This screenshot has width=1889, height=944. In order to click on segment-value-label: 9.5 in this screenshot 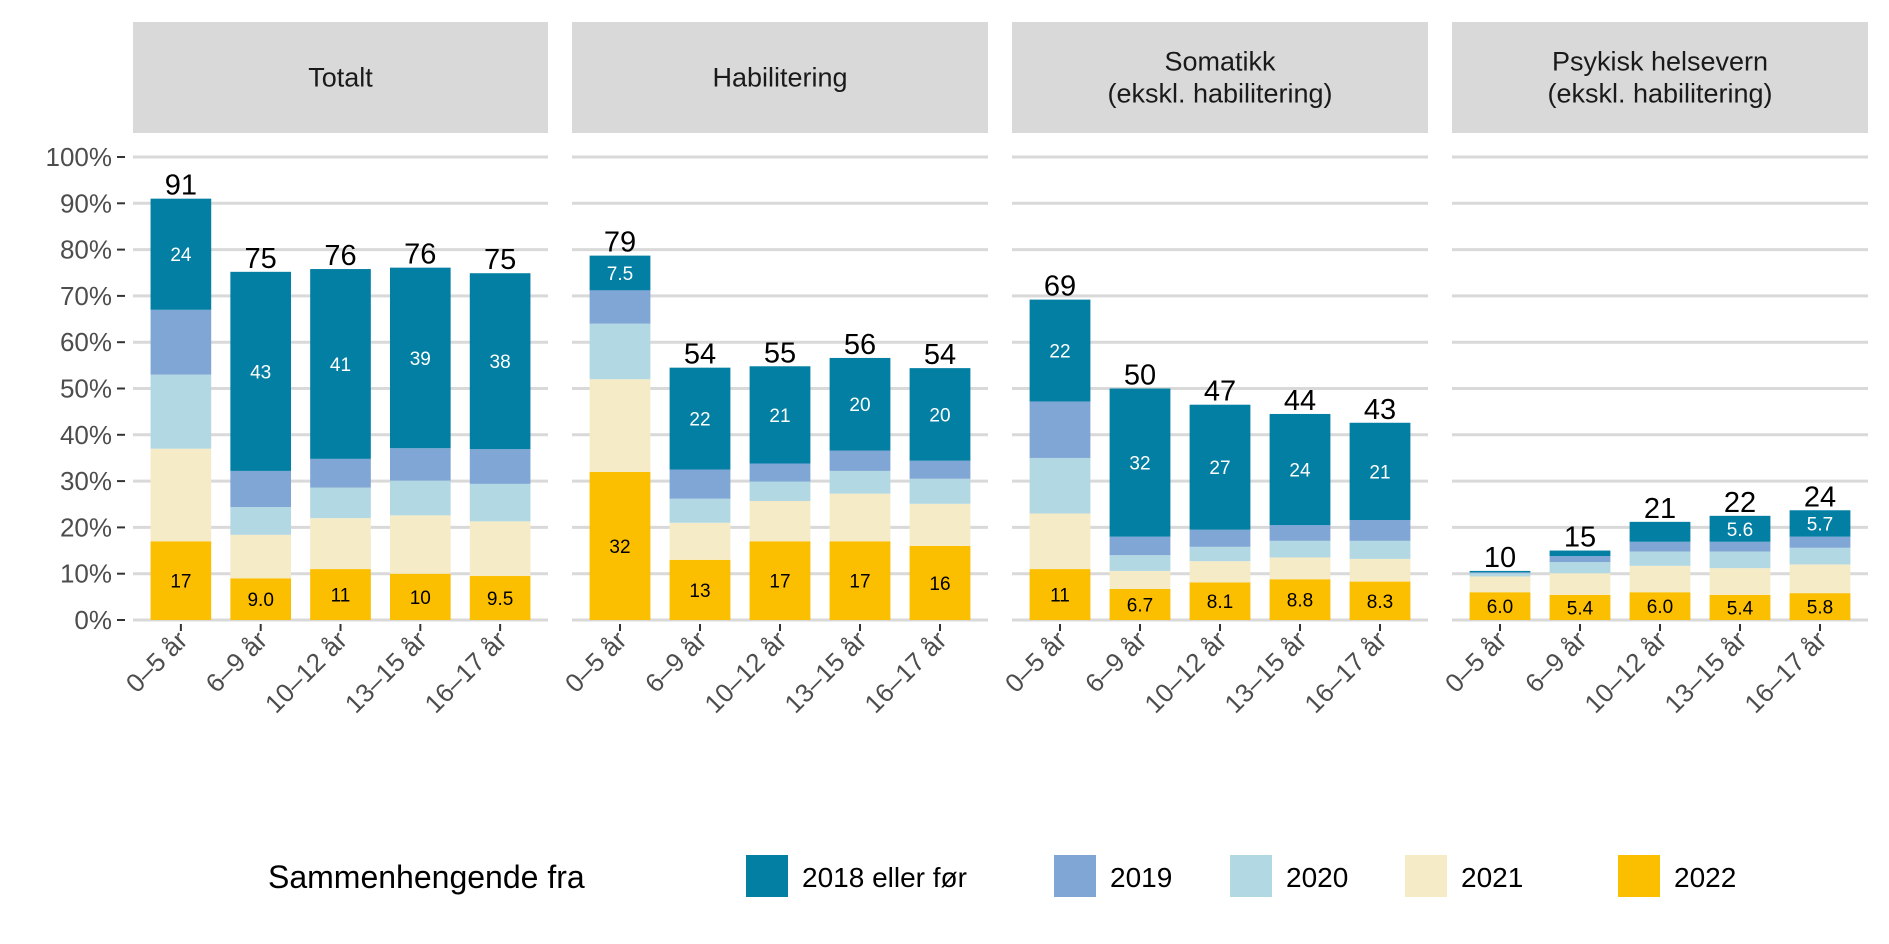, I will do `click(500, 599)`.